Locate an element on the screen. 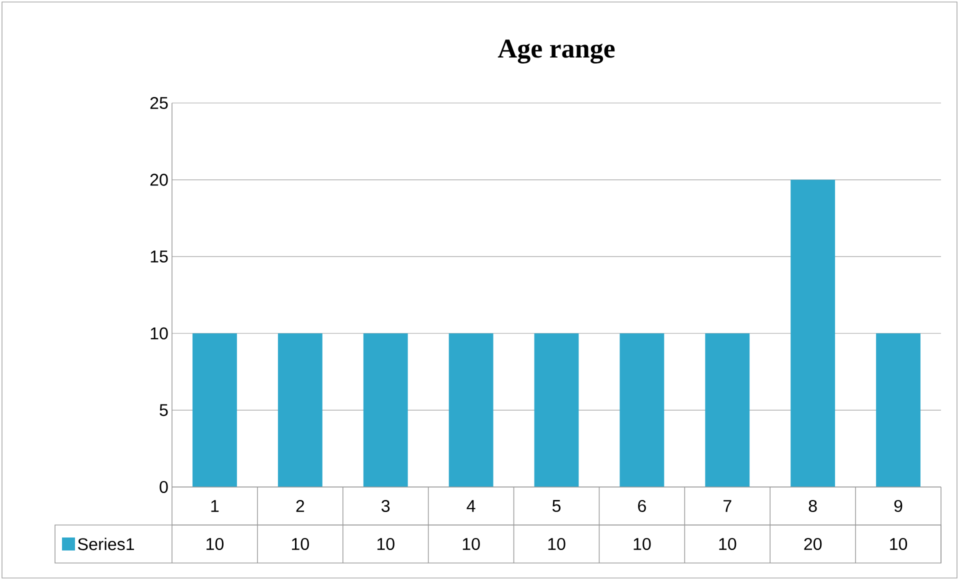 This screenshot has width=959, height=580. x-tick-label: 4 is located at coordinates (471, 506).